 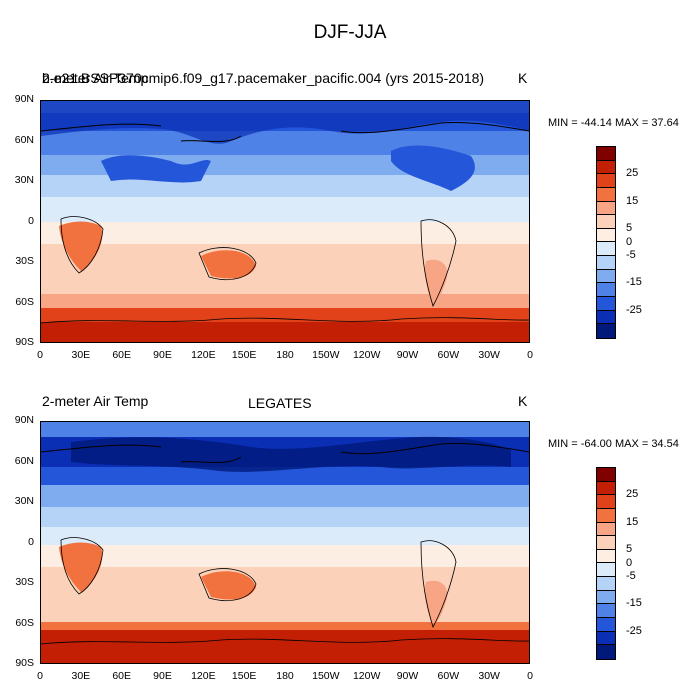 I want to click on panel1-lon-tick-label: 90E, so click(x=162, y=355).